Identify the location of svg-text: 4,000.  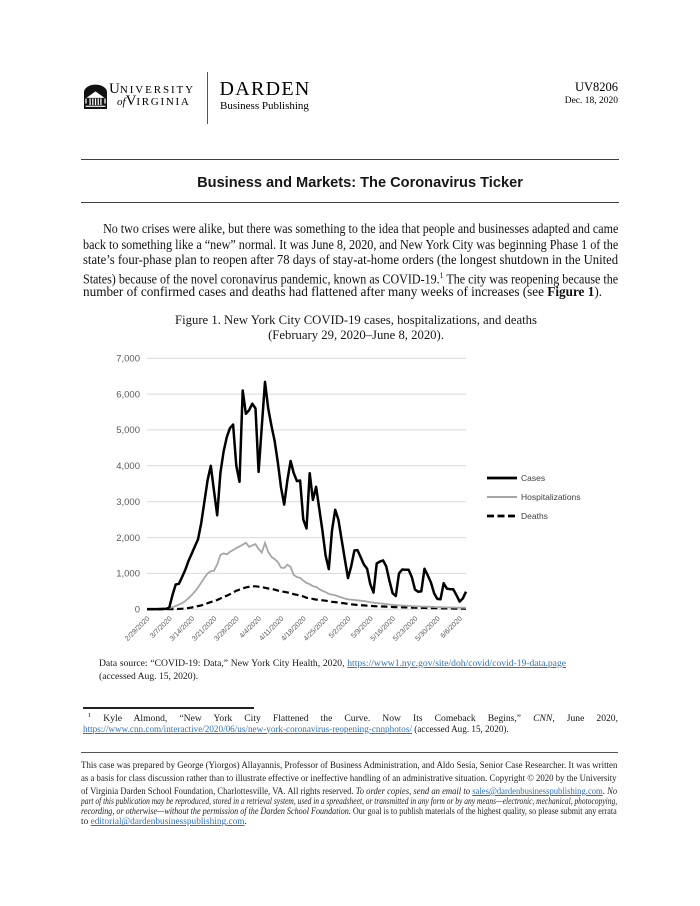
(128, 466).